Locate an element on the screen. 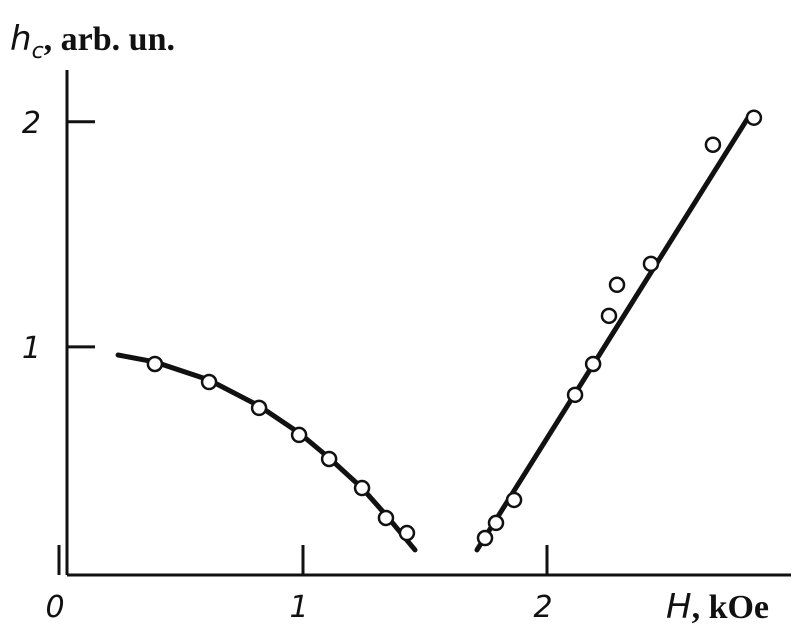 Image resolution: width=812 pixels, height=634 pixels. x-tick-label: 2 is located at coordinates (542, 607).